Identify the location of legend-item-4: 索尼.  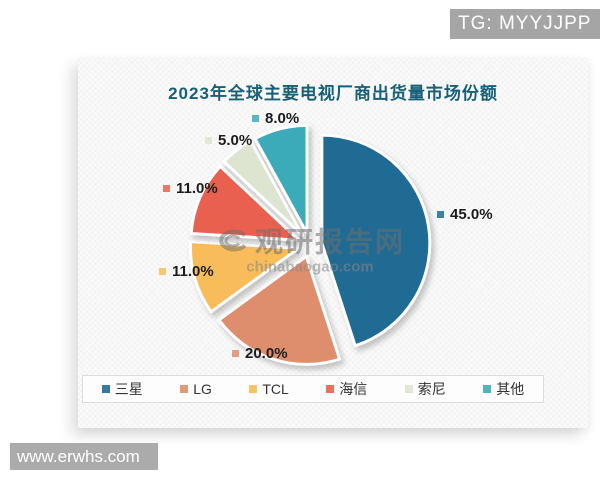
(425, 389).